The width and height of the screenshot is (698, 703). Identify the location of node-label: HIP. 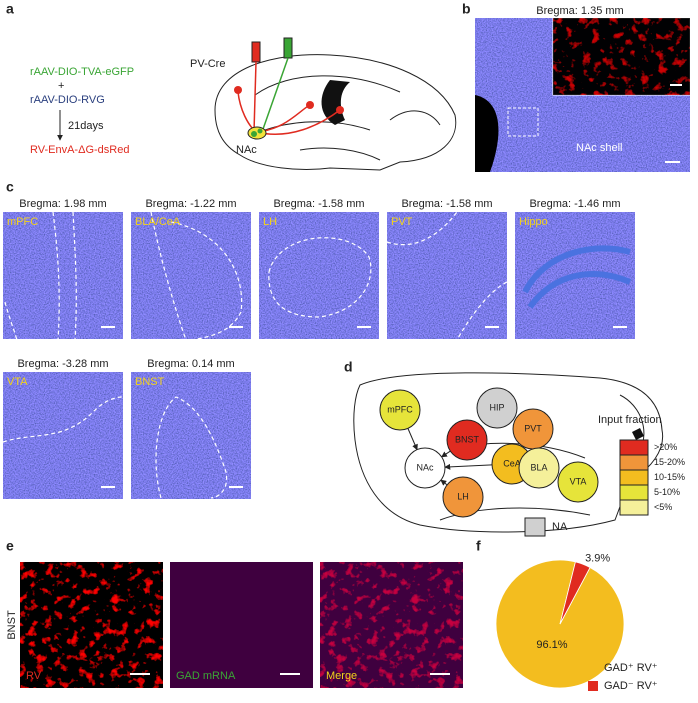
(496, 407).